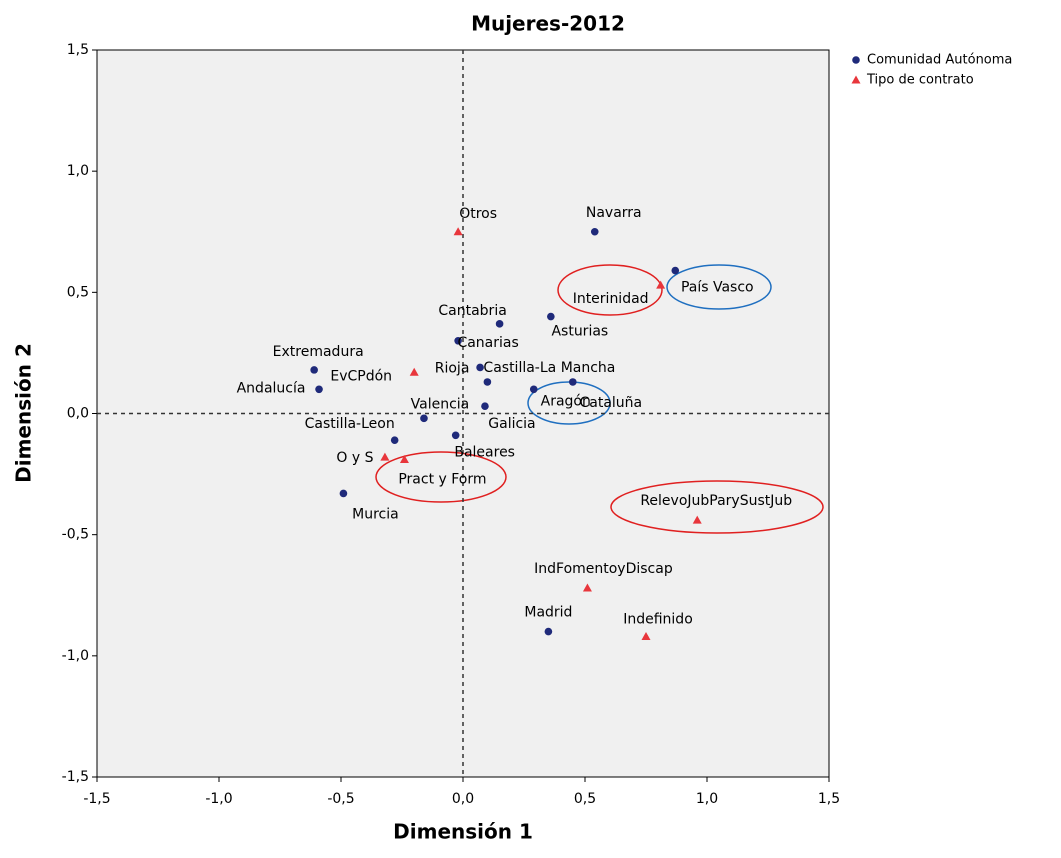  I want to click on point-label: Madrid, so click(548, 613).